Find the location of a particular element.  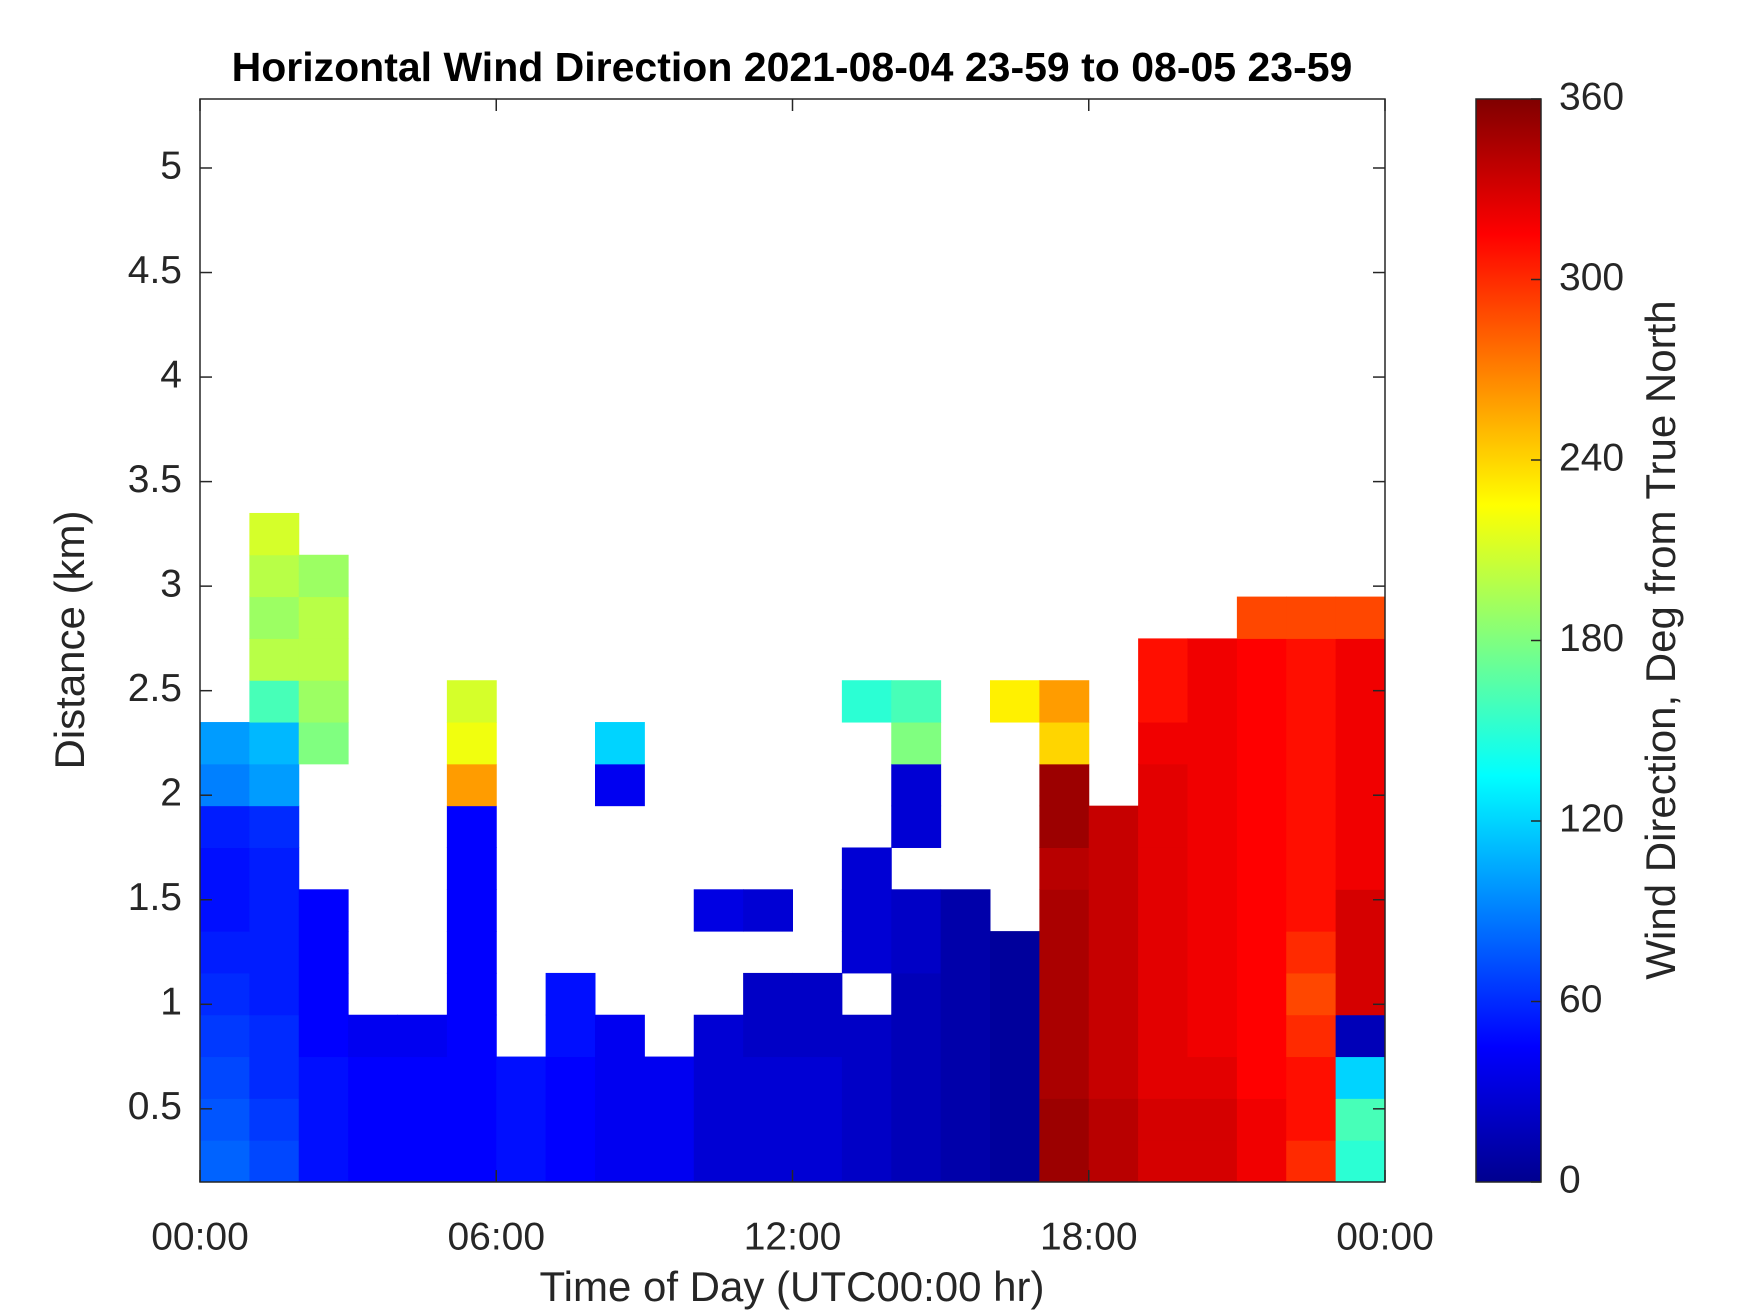

colorbar-tick-label: 180 is located at coordinates (1591, 638).